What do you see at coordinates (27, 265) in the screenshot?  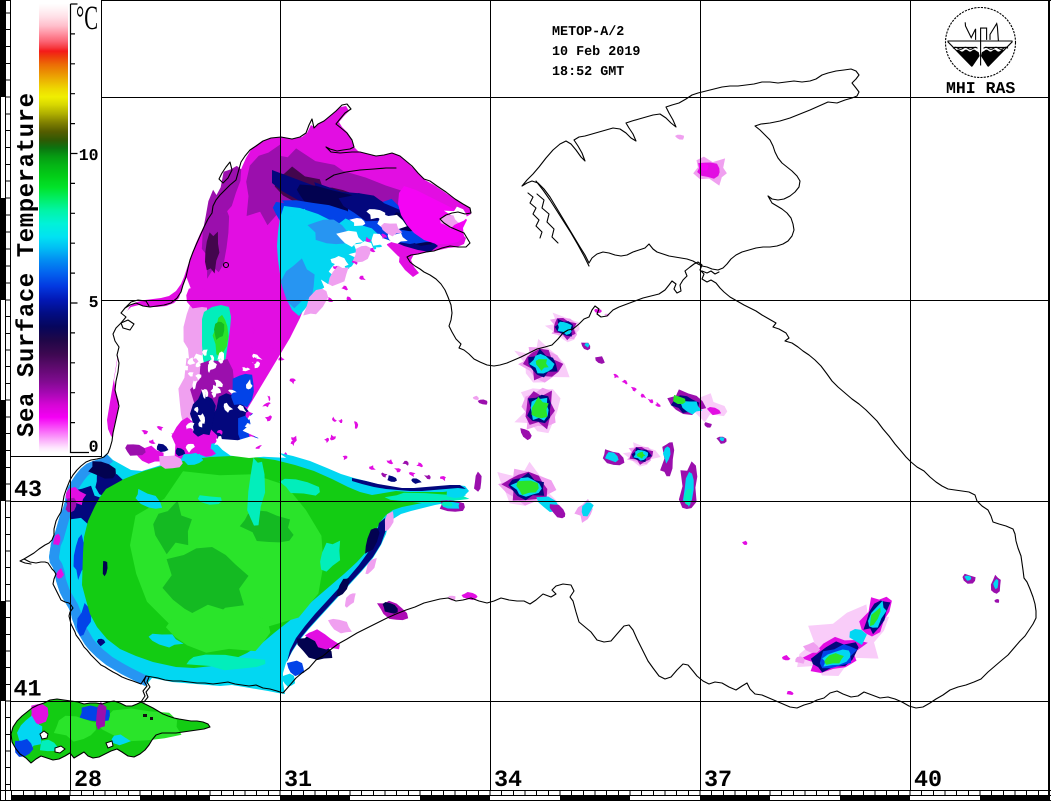 I see `svg-text: Sea Surface Temperature` at bounding box center [27, 265].